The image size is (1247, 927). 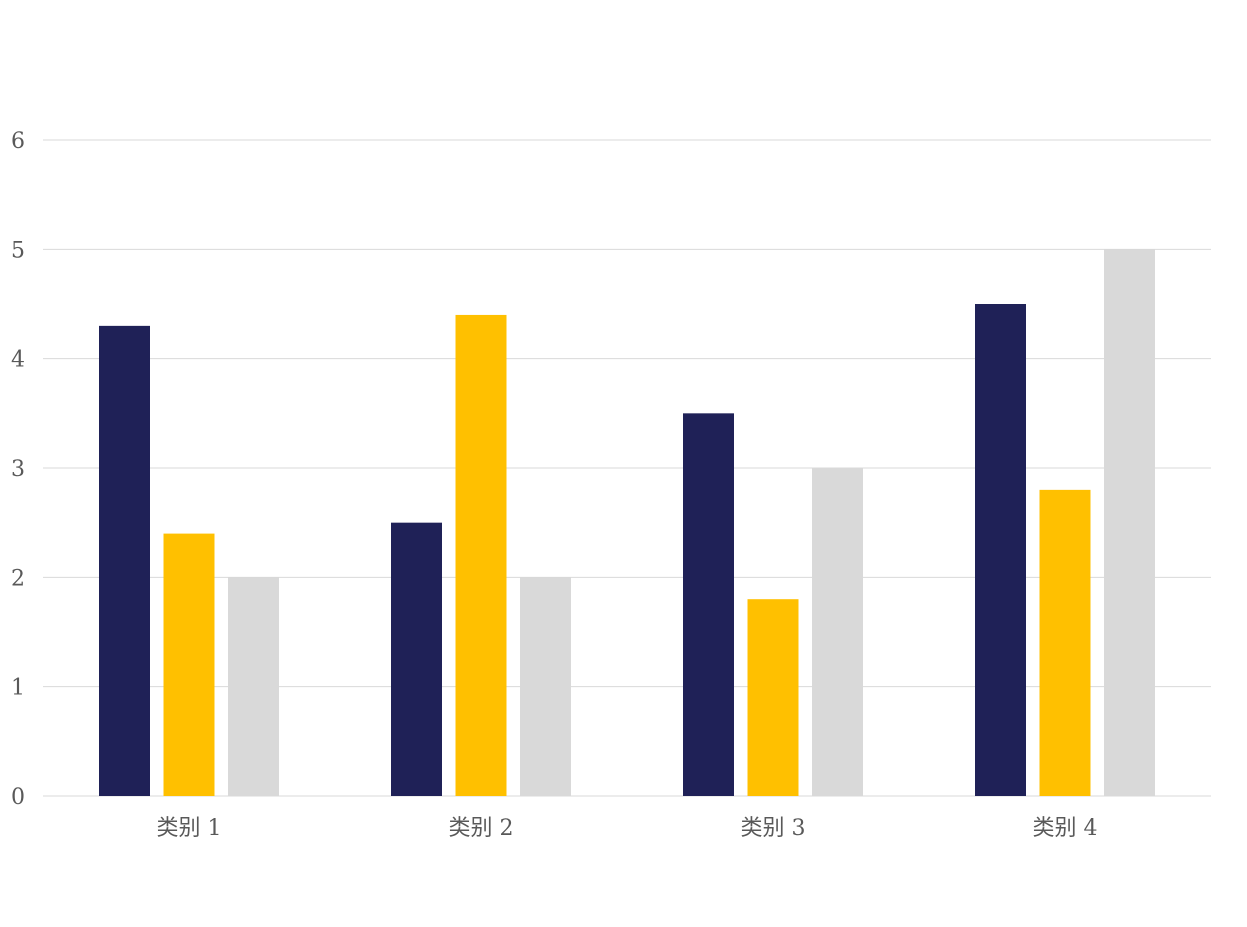 What do you see at coordinates (18, 250) in the screenshot?
I see `y-tick-label: 5` at bounding box center [18, 250].